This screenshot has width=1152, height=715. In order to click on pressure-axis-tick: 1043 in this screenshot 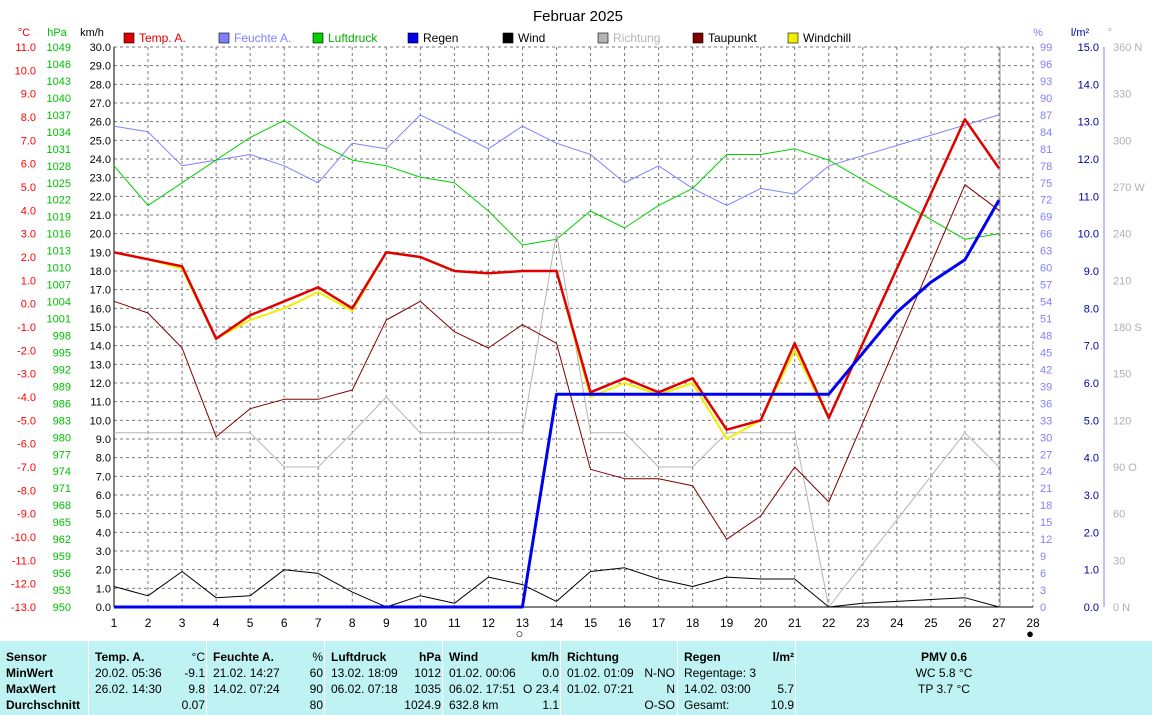, I will do `click(59, 82)`.